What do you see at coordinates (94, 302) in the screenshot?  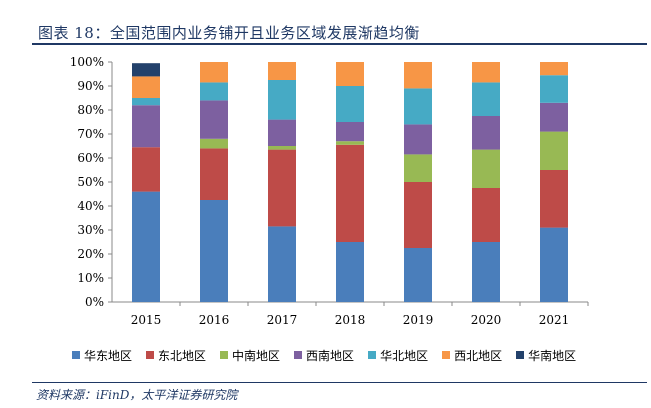 I see `y-tick-label: 0%` at bounding box center [94, 302].